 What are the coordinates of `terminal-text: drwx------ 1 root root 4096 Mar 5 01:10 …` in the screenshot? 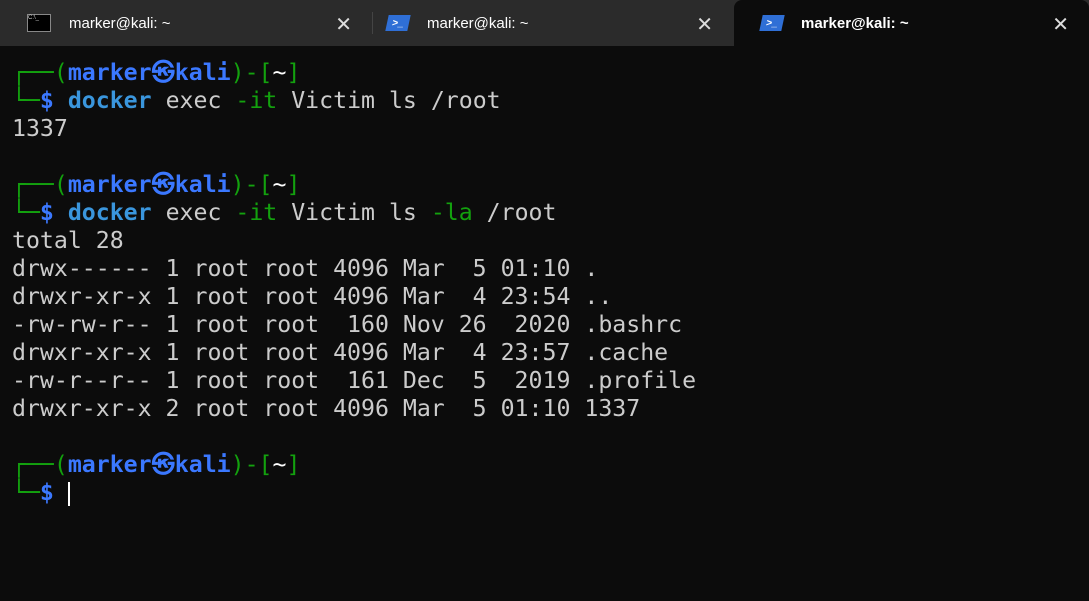 It's located at (305, 268).